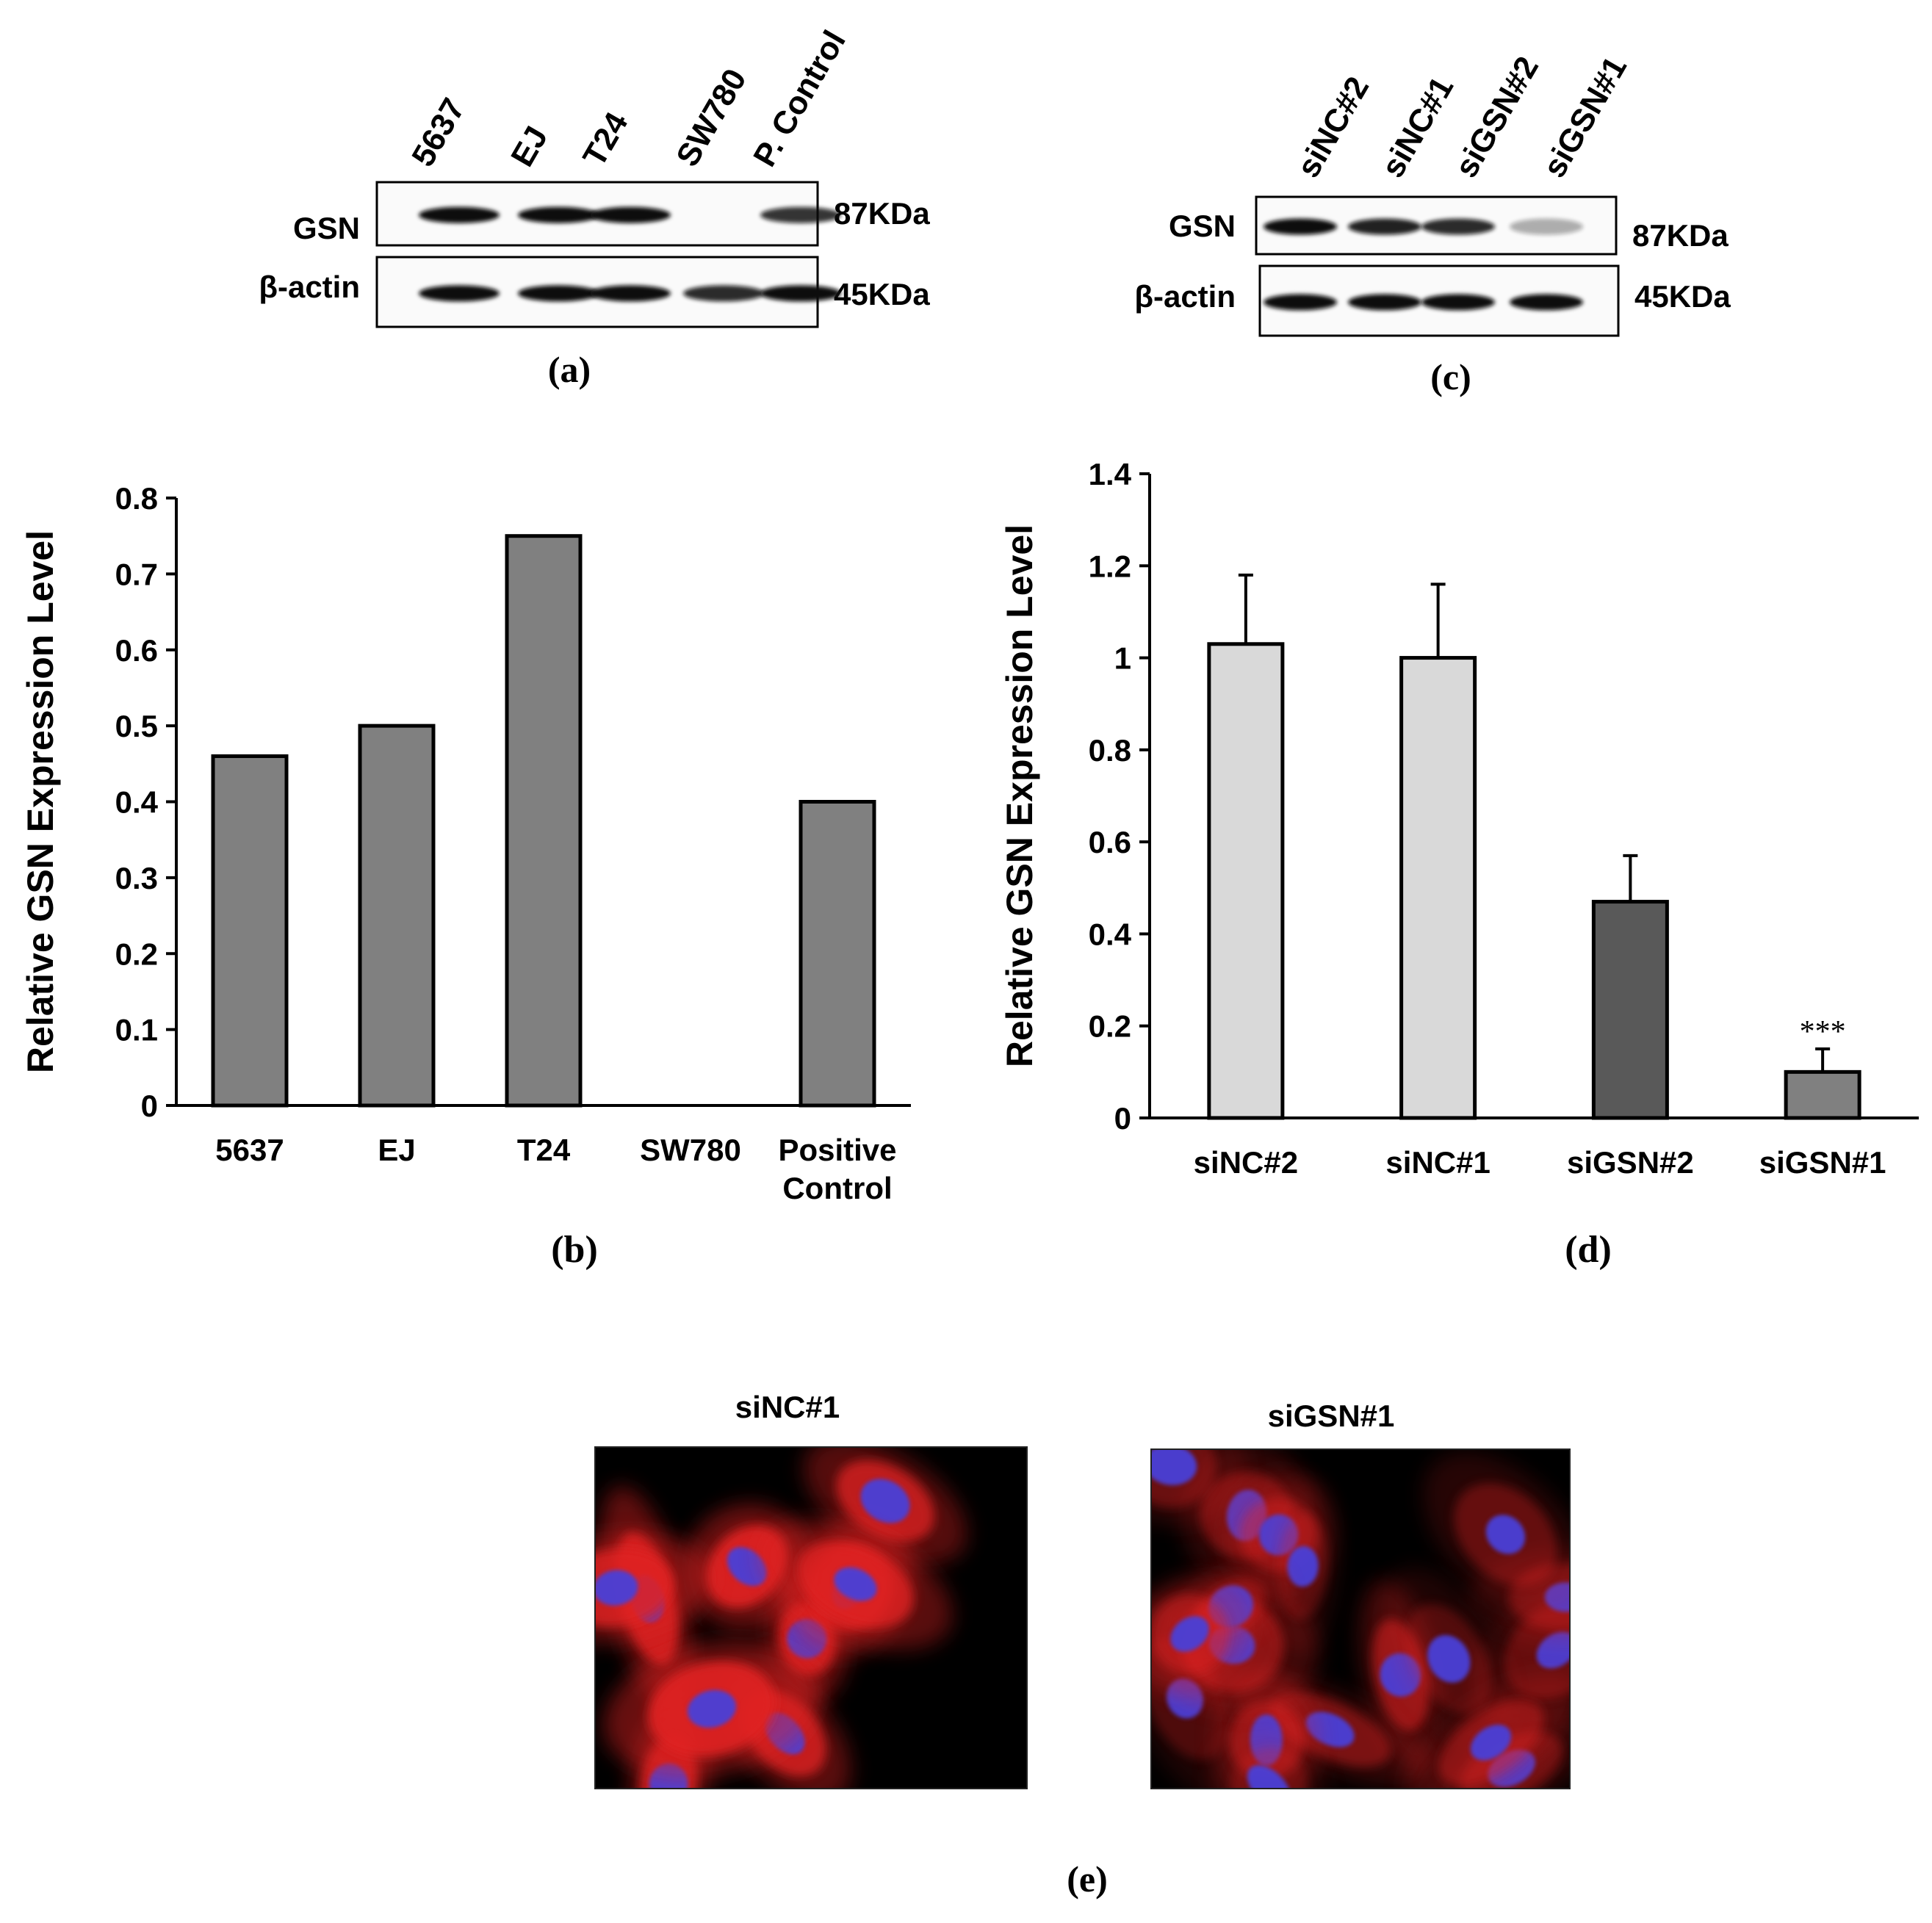  Describe the element at coordinates (1110, 566) in the screenshot. I see `y-tick-label: 1.2` at that location.